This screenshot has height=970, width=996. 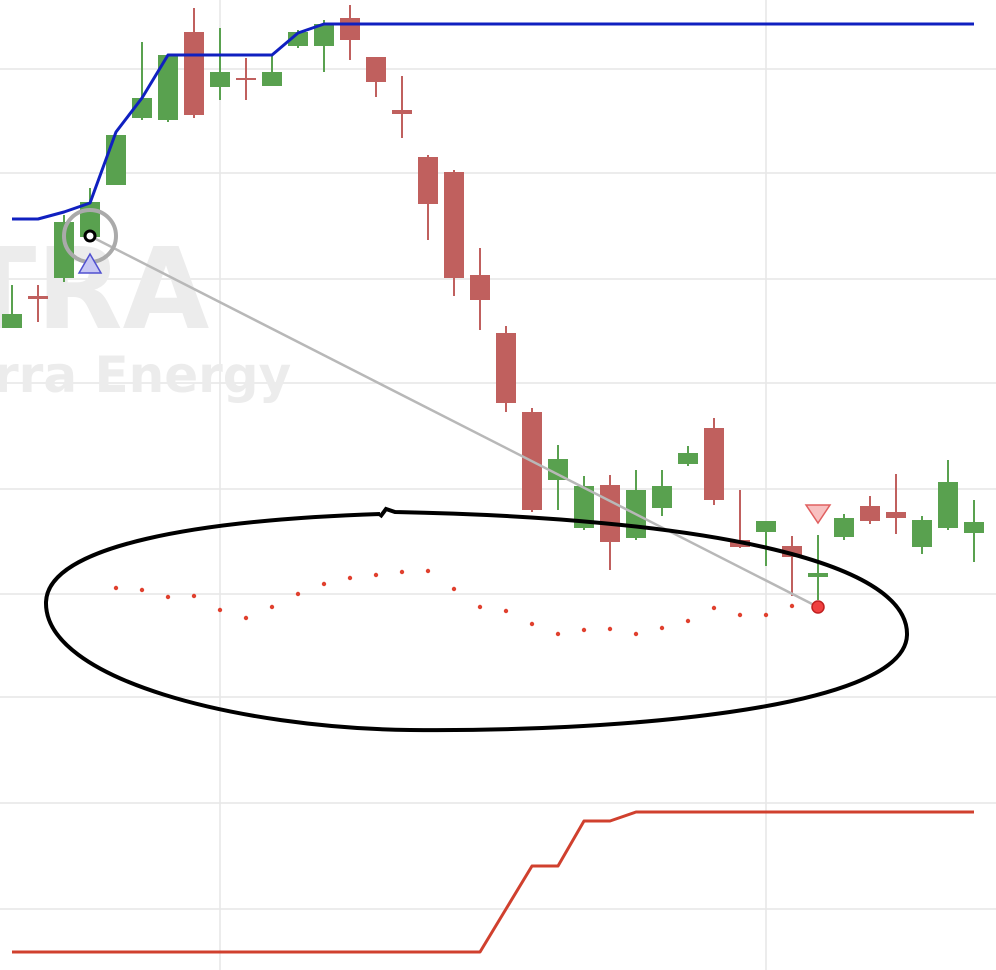 What do you see at coordinates (818, 514) in the screenshot?
I see `sell-marker` at bounding box center [818, 514].